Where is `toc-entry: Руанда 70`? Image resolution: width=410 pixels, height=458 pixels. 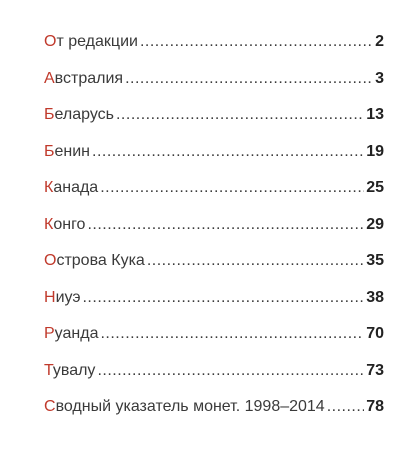 toc-entry: Руанда 70 is located at coordinates (214, 343).